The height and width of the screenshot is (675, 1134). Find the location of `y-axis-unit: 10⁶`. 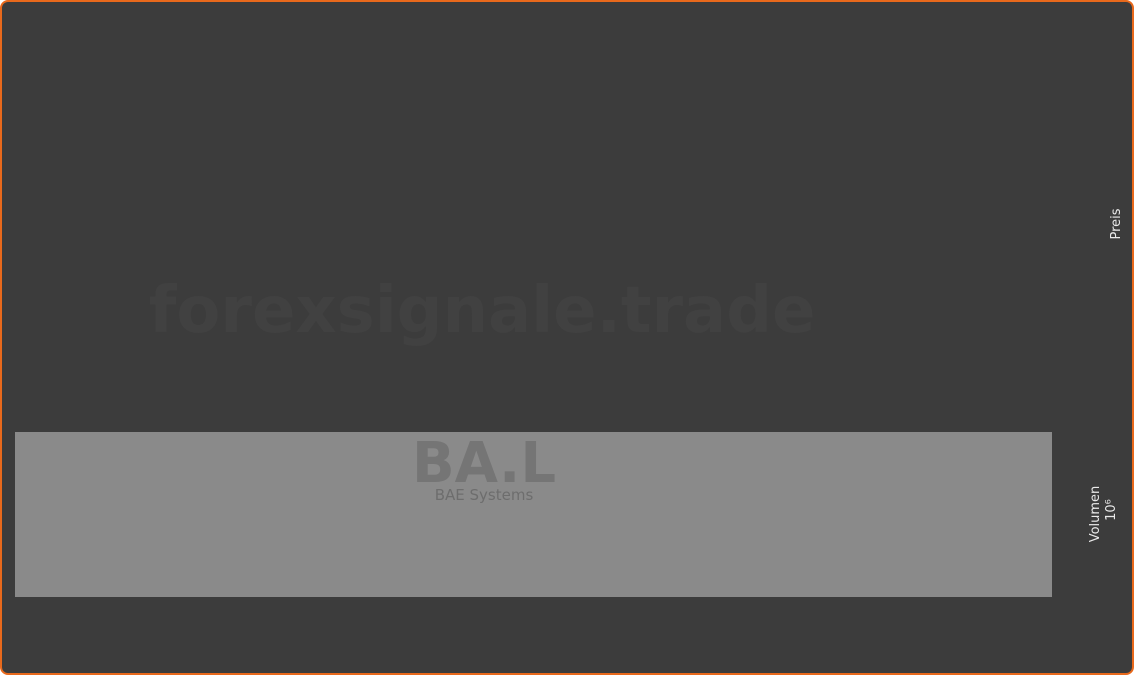

y-axis-unit: 10⁶ is located at coordinates (1111, 510).